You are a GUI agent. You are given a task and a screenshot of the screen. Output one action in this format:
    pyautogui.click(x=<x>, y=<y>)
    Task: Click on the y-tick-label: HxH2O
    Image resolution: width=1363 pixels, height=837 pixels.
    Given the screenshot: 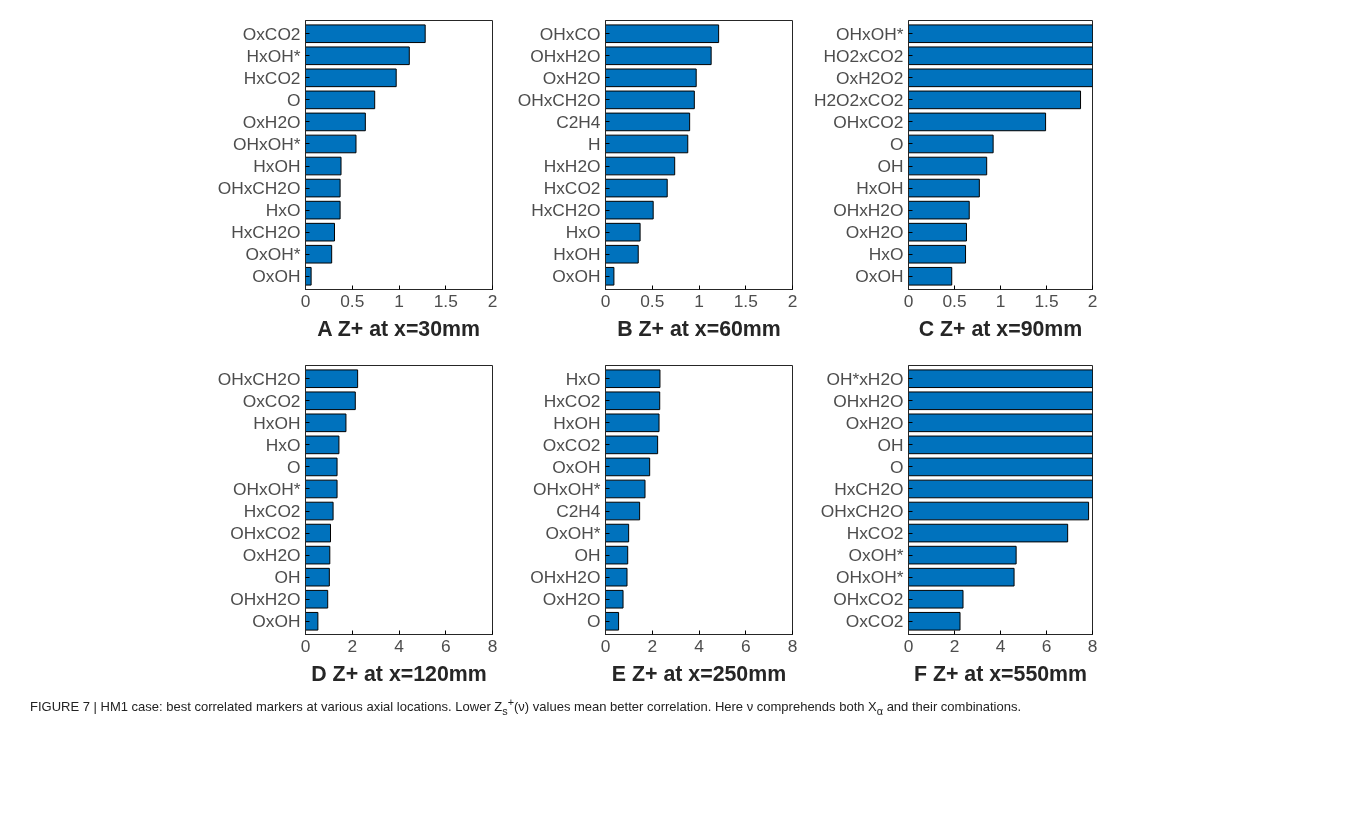 What is the action you would take?
    pyautogui.click(x=572, y=166)
    